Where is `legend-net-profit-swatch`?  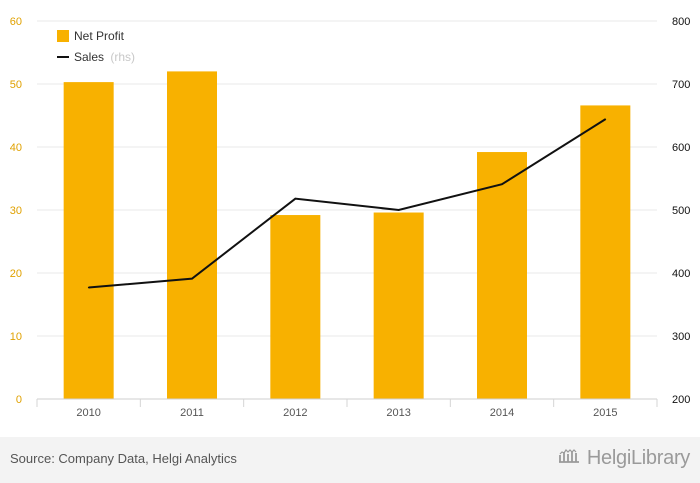 legend-net-profit-swatch is located at coordinates (63, 36).